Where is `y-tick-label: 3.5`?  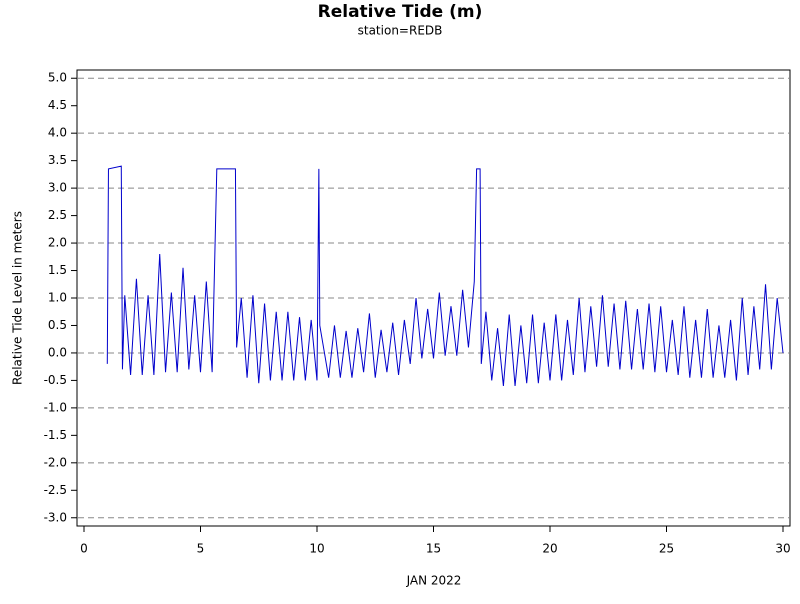 y-tick-label: 3.5 is located at coordinates (57, 160).